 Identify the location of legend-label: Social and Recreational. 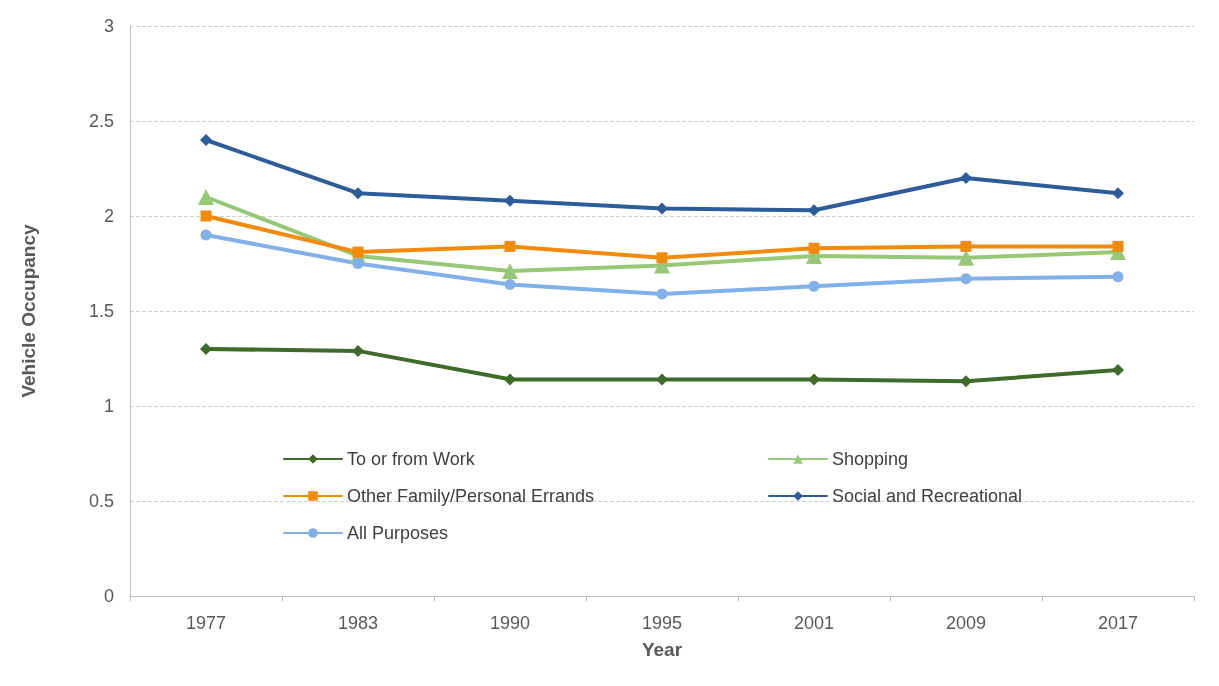
(927, 496).